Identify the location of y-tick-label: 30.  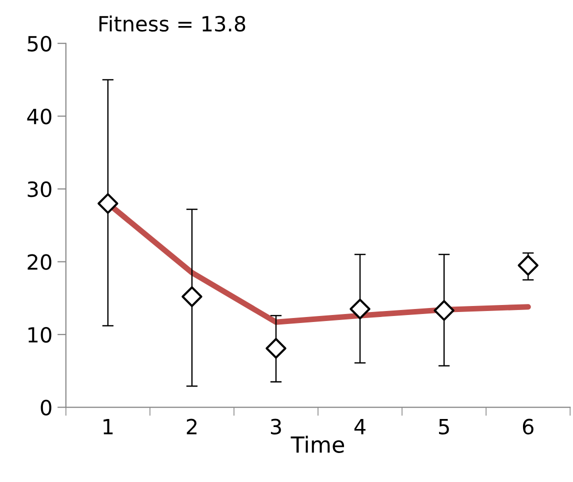
(40, 189).